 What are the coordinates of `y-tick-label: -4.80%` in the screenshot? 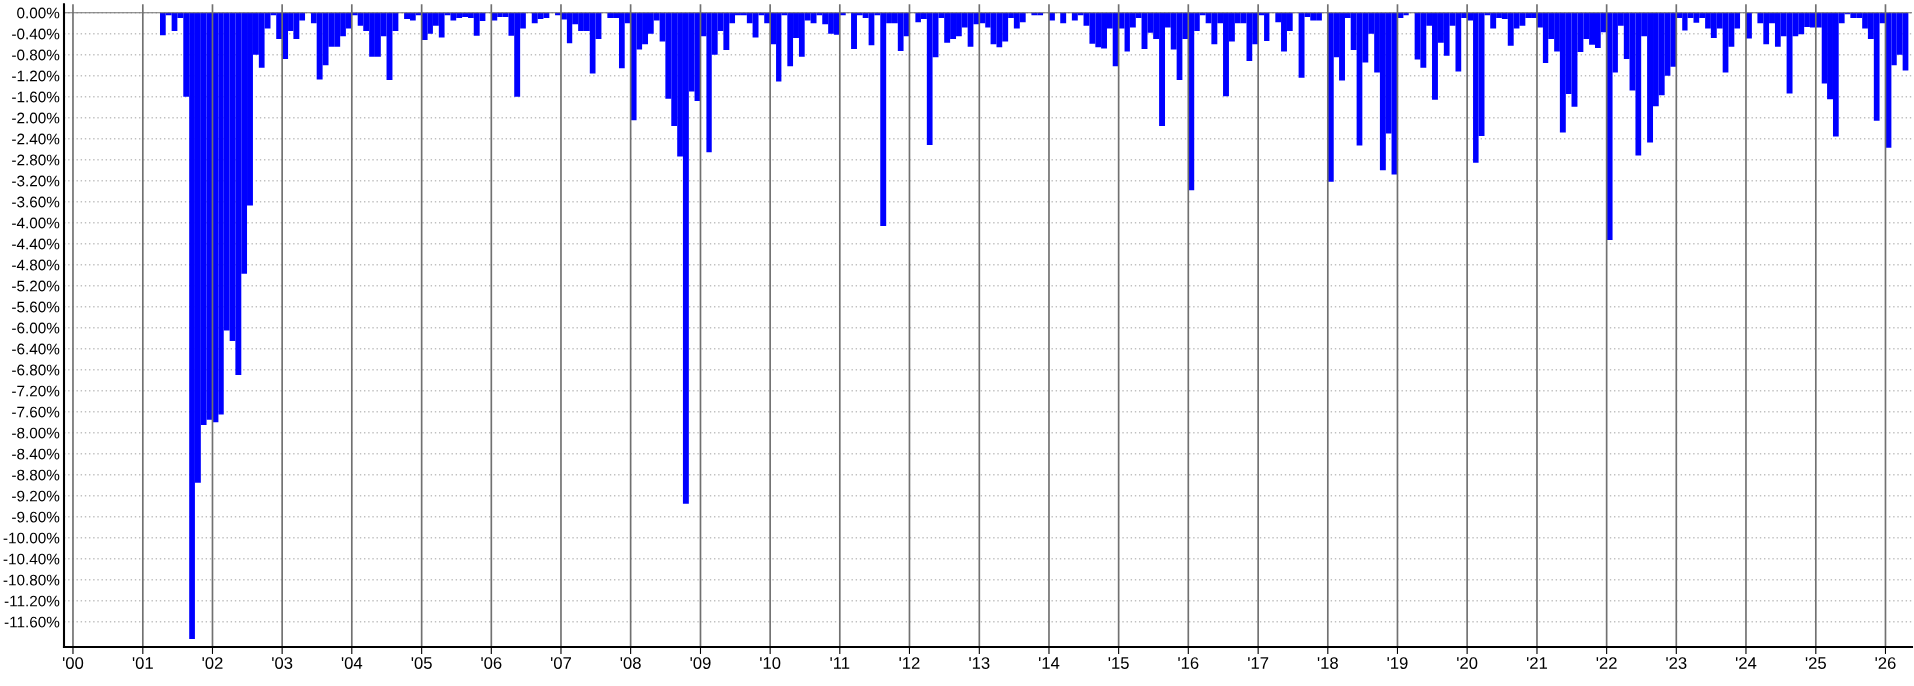 It's located at (36, 265).